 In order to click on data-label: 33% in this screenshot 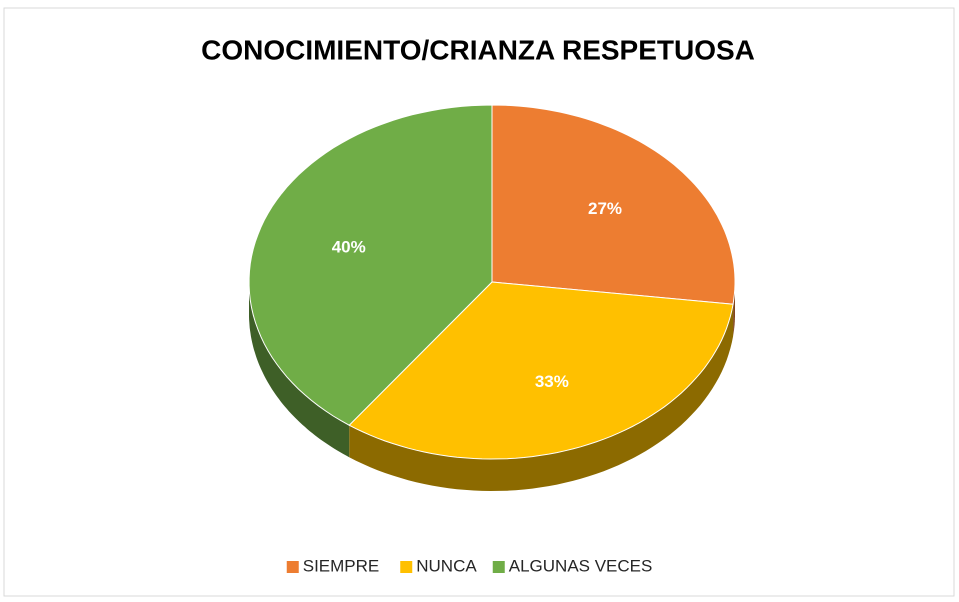, I will do `click(552, 381)`.